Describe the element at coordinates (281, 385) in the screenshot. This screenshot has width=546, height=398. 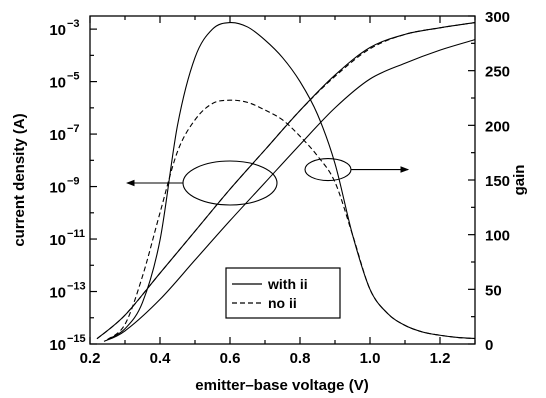
I see `x-axis-title: emitter–base voltage (V)` at that location.